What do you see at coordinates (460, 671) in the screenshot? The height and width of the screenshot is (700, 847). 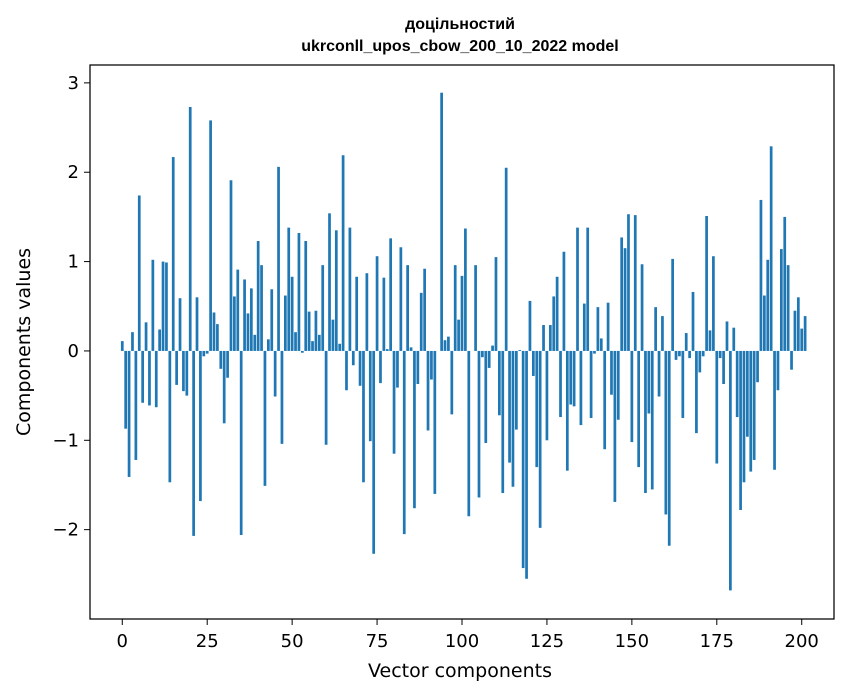 I see `x-axis-label: Vector components` at bounding box center [460, 671].